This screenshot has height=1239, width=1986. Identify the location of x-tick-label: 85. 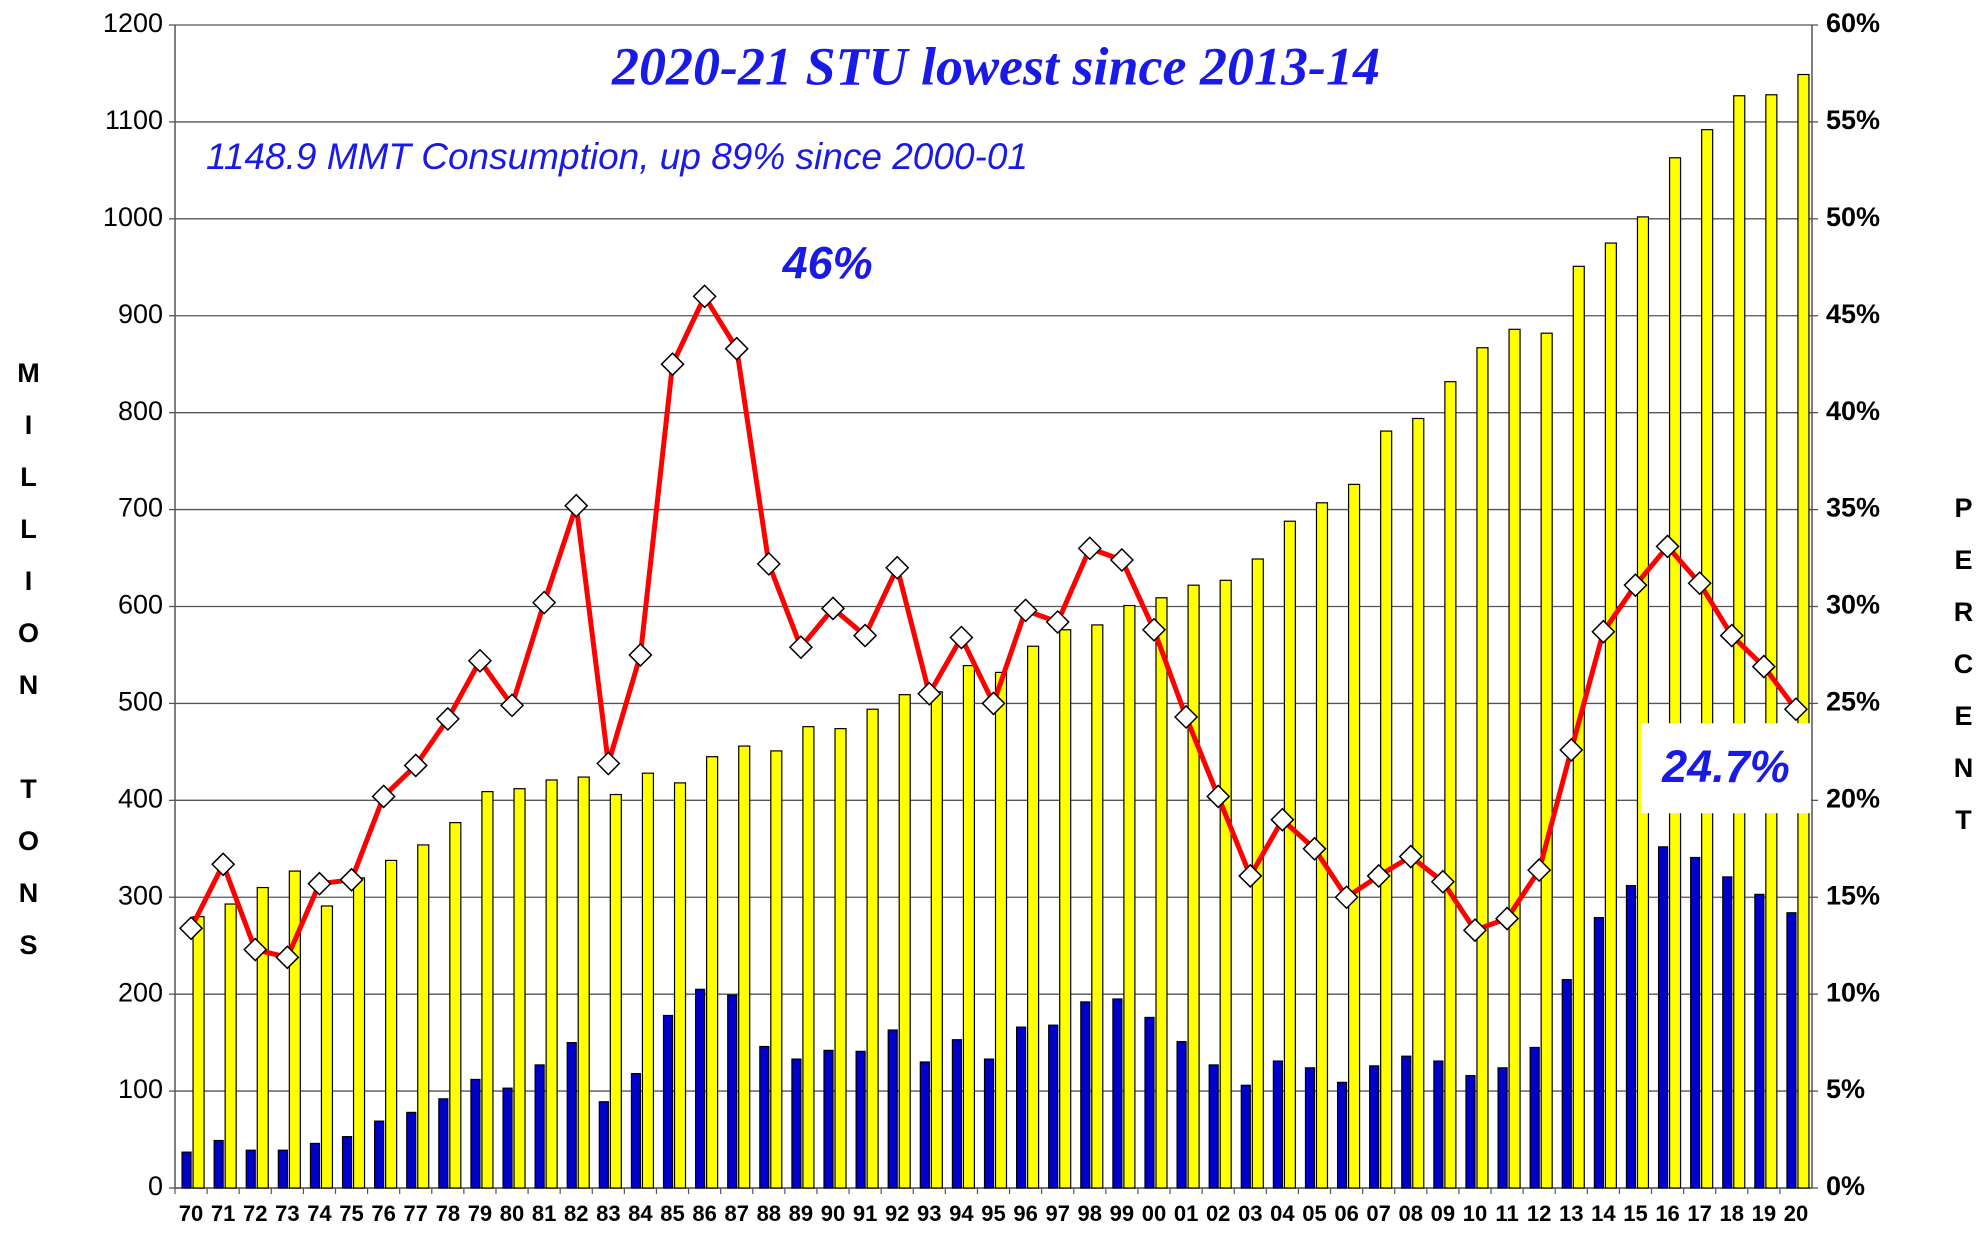
(672, 1213).